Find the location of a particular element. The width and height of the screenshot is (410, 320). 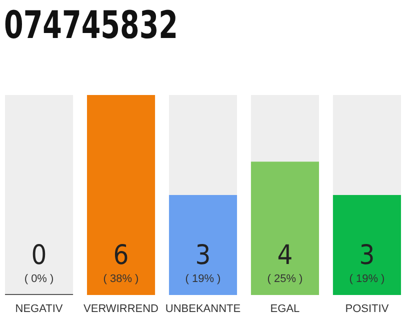

data-label: 6 is located at coordinates (121, 255).